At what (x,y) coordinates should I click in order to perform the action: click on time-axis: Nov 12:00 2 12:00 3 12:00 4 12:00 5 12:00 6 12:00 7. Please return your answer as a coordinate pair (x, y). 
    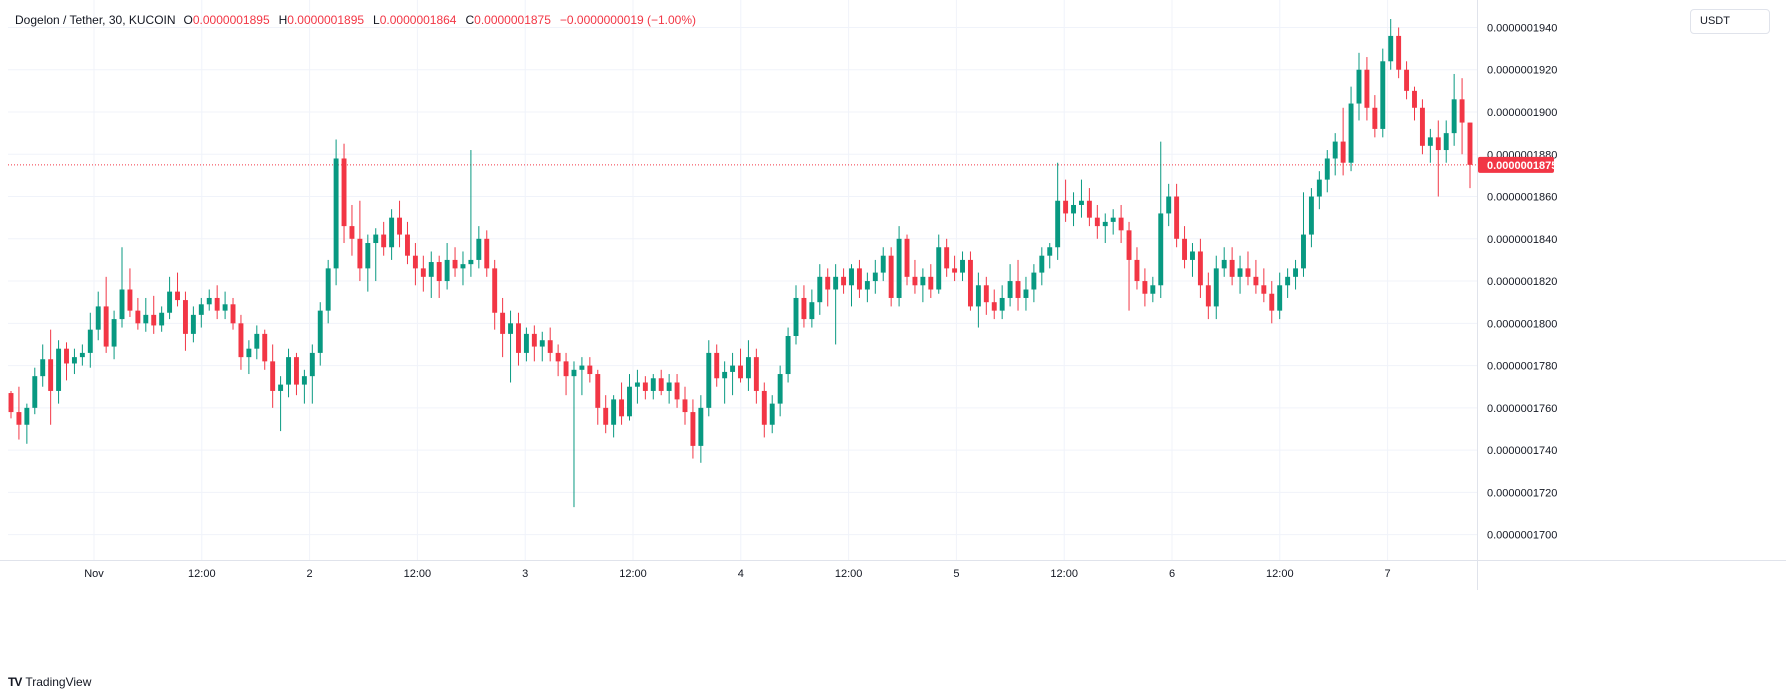
    Looking at the image, I should click on (737, 574).